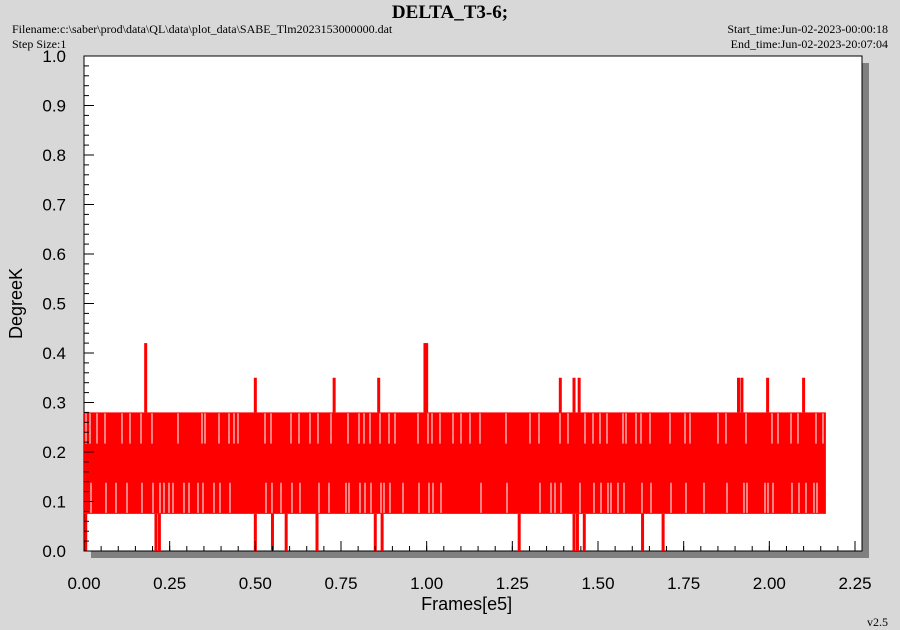 The width and height of the screenshot is (900, 630). What do you see at coordinates (54, 452) in the screenshot?
I see `y-tick-label: 0.2` at bounding box center [54, 452].